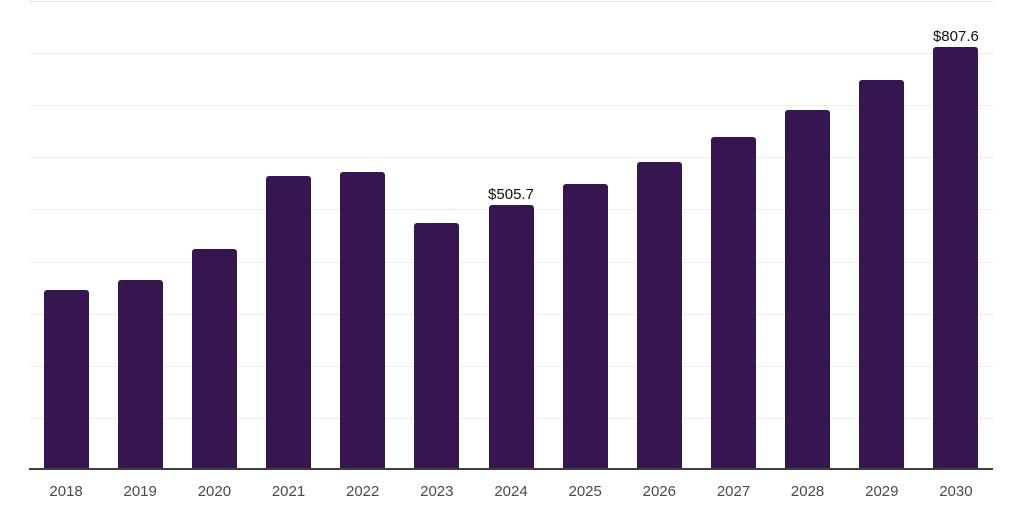 The width and height of the screenshot is (1024, 512). Describe the element at coordinates (808, 289) in the screenshot. I see `bar-2028` at that location.